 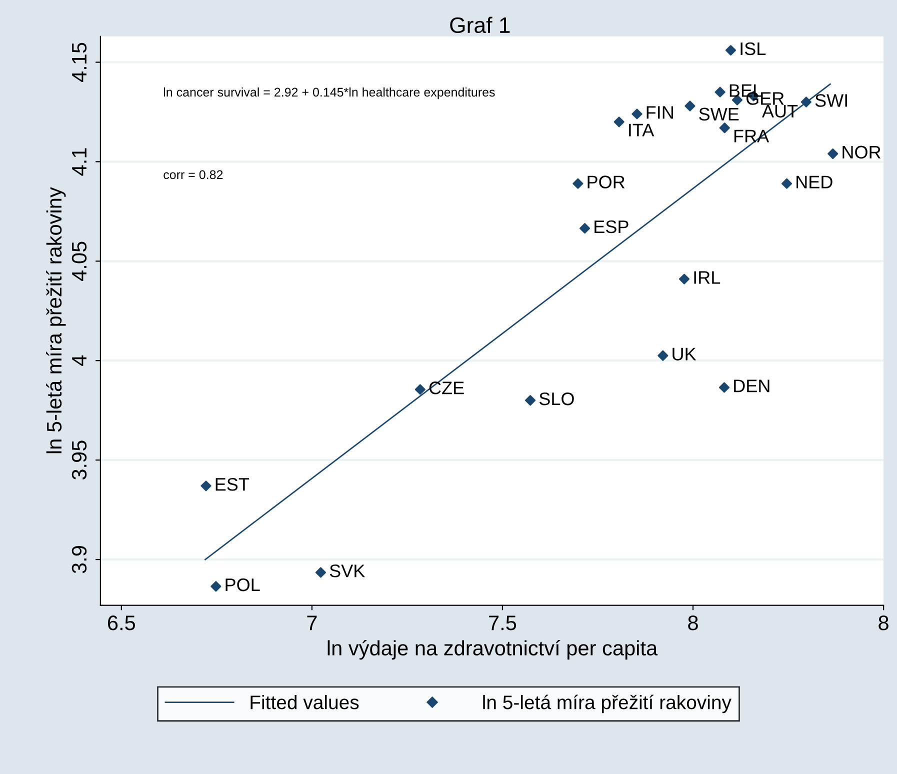 I want to click on annotation: NOR, so click(x=861, y=152).